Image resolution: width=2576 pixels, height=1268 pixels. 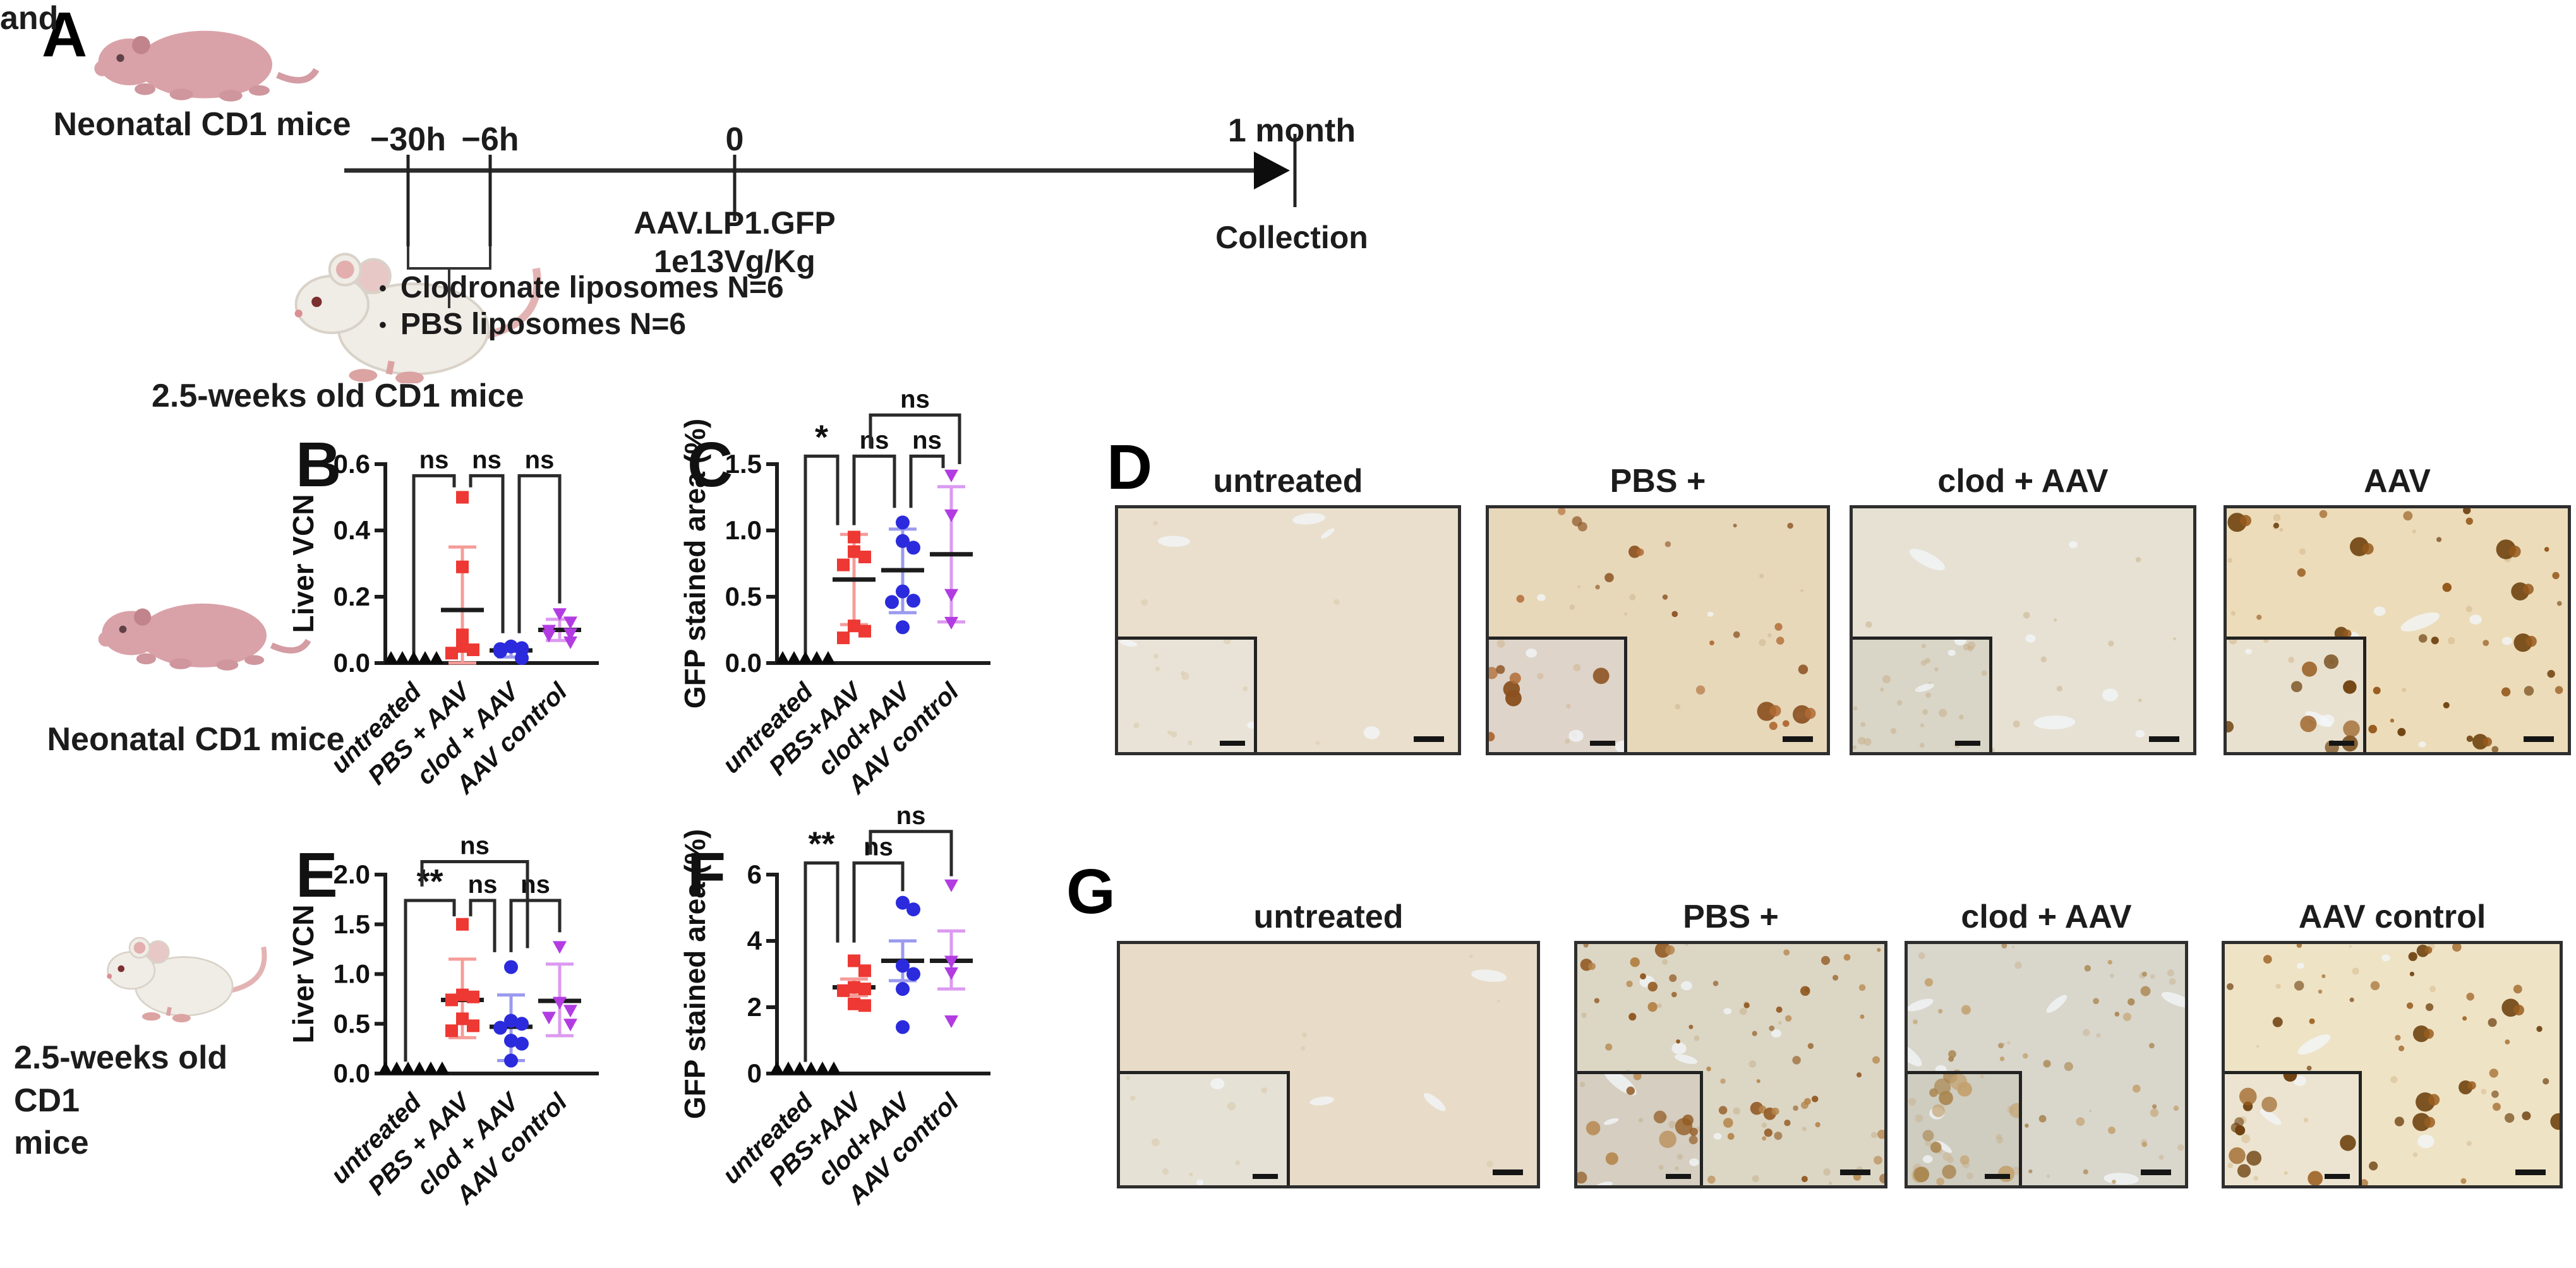 What do you see at coordinates (352, 924) in the screenshot?
I see `y-tick-label: 1.5` at bounding box center [352, 924].